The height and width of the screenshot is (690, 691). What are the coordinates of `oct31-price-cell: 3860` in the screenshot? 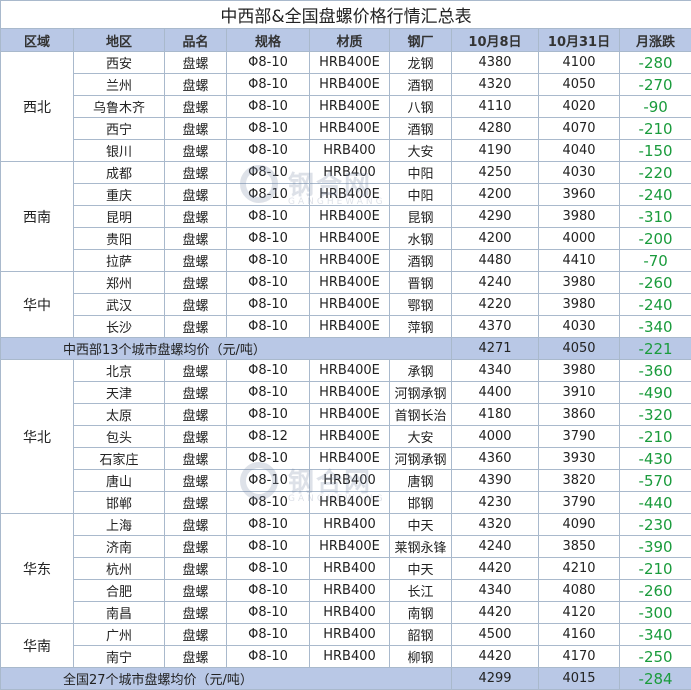 It's located at (579, 415).